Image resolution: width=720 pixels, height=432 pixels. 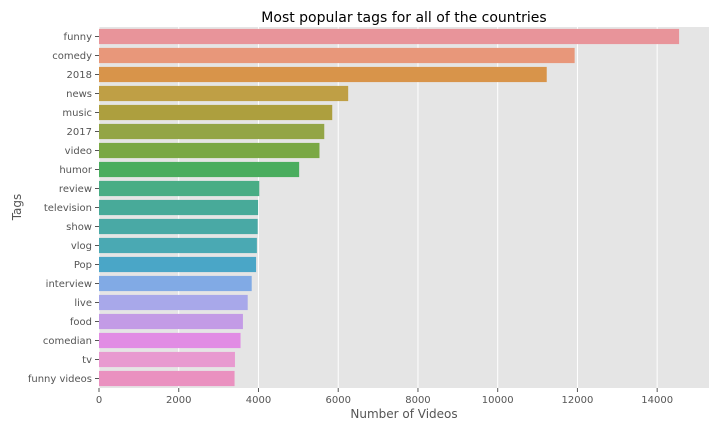 What do you see at coordinates (403, 414) in the screenshot?
I see `x-axis-title: Number of Videos` at bounding box center [403, 414].